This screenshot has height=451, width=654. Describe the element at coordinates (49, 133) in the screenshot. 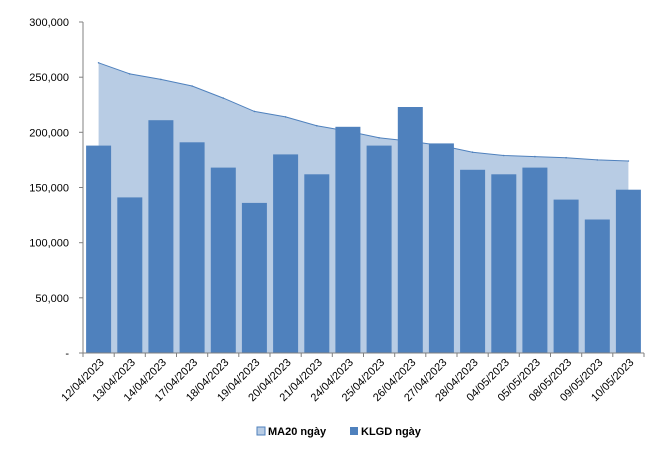

I see `y-tick-label: 200,000` at that location.